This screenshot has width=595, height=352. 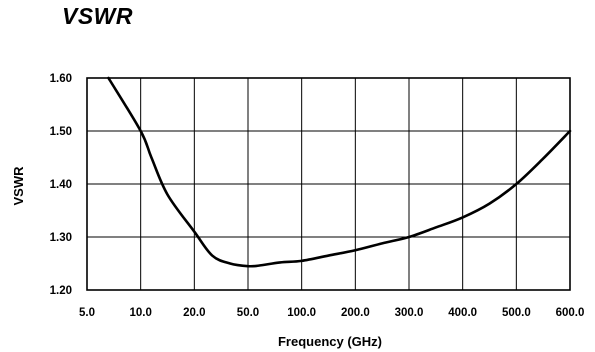 What do you see at coordinates (87, 313) in the screenshot?
I see `x-tick-label: 5.0` at bounding box center [87, 313].